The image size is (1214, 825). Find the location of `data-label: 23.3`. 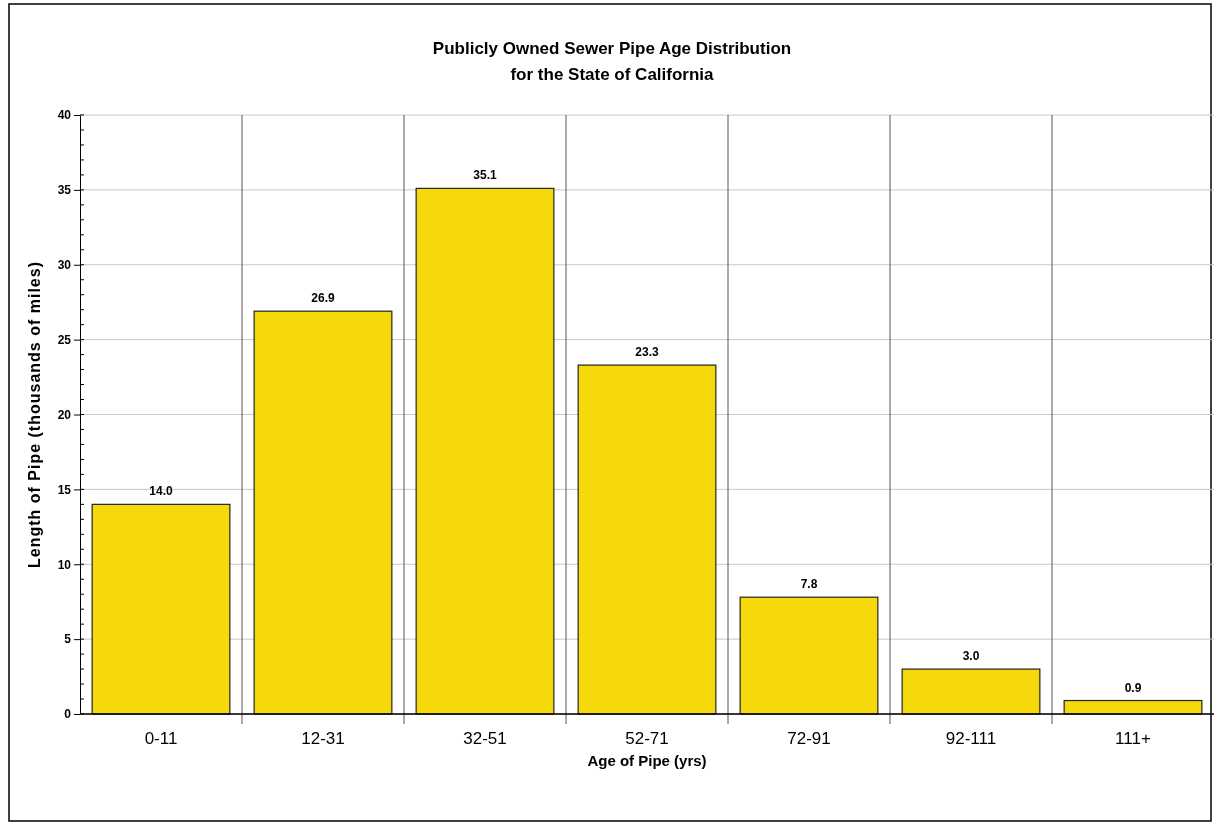

data-label: 23.3 is located at coordinates (647, 352).